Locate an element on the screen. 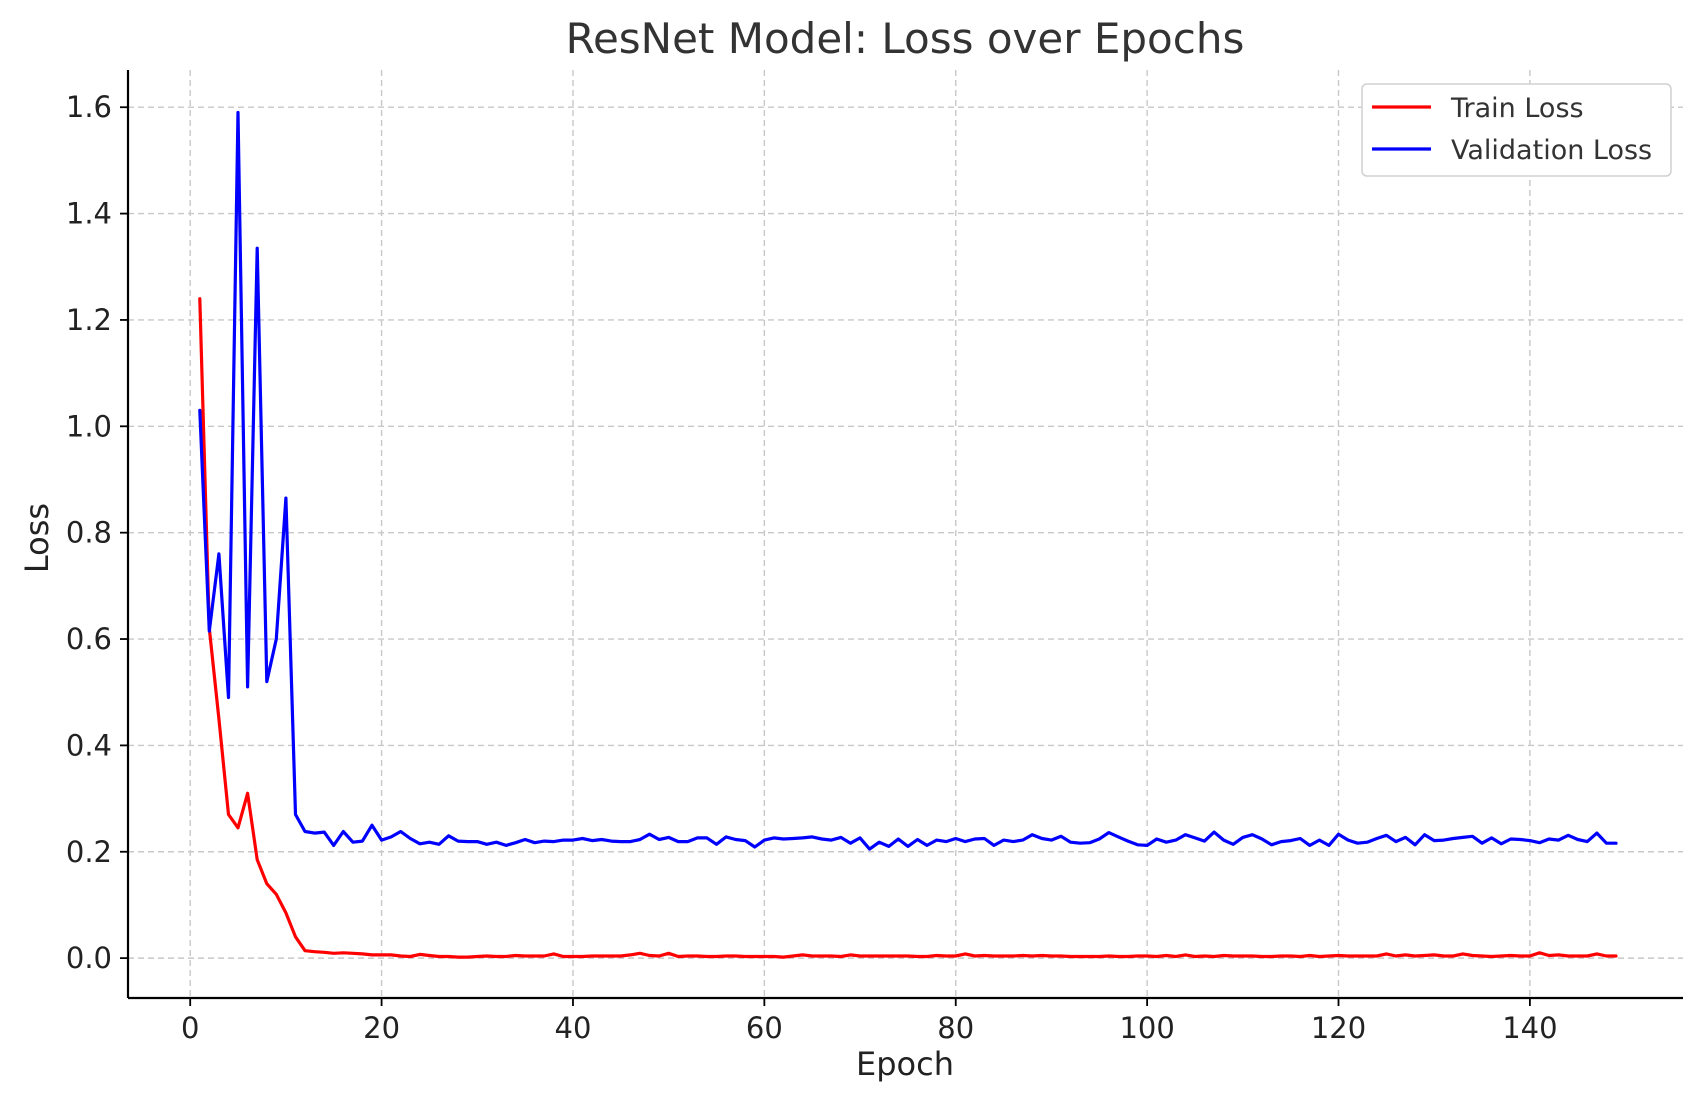  y-tick-label: 0.8 is located at coordinates (89, 533).